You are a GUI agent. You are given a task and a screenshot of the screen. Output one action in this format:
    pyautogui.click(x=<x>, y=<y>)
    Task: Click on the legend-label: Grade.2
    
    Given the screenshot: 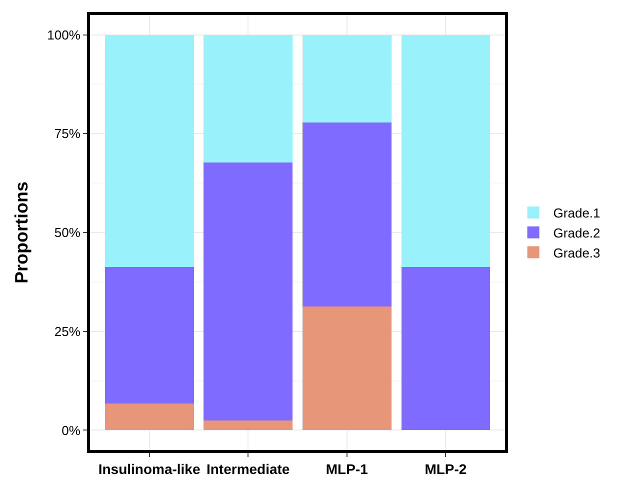 What is the action you would take?
    pyautogui.click(x=576, y=232)
    